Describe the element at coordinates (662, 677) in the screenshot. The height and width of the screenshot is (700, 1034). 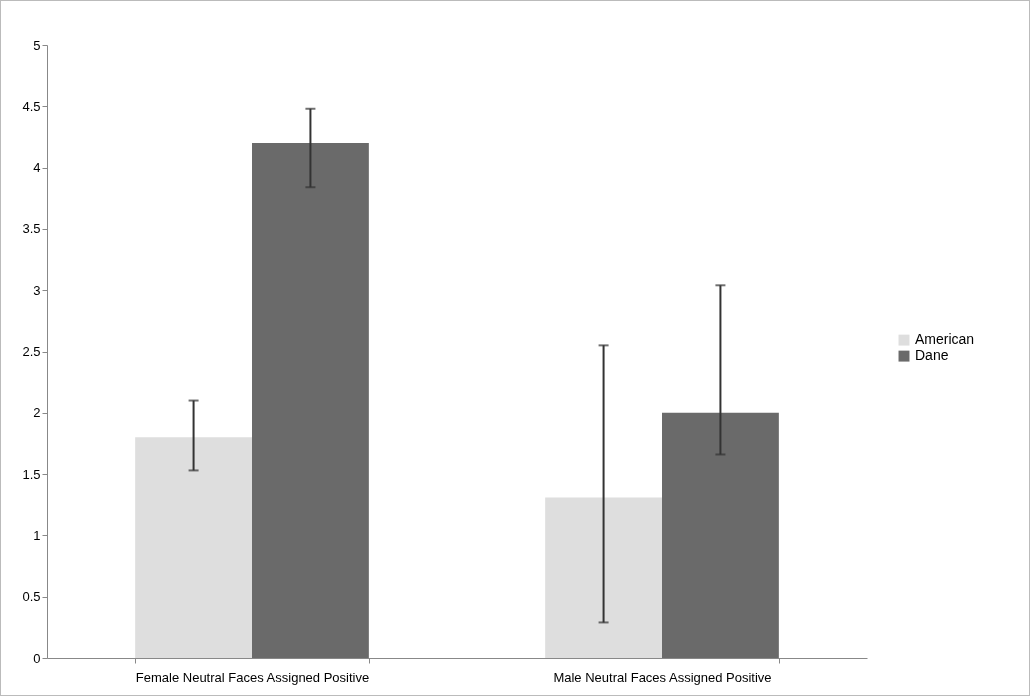
I see `x-tick-label: Male Neutral Faces Assigned Positive` at that location.